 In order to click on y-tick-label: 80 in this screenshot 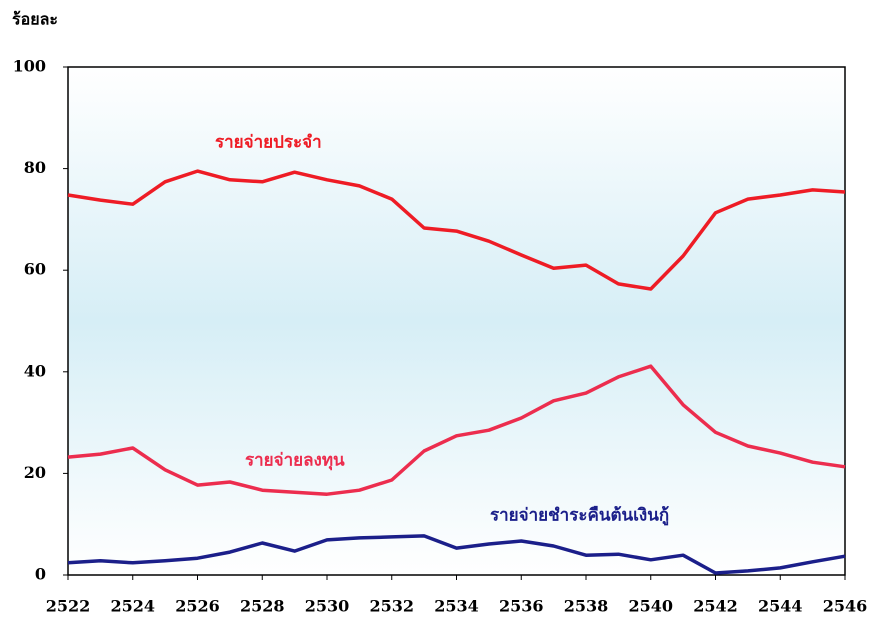, I will do `click(35, 167)`.